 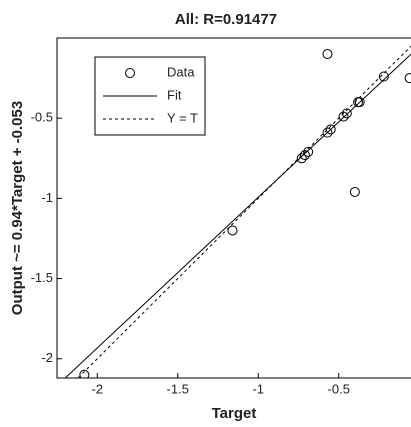 I want to click on legend-label: Data, so click(x=181, y=71).